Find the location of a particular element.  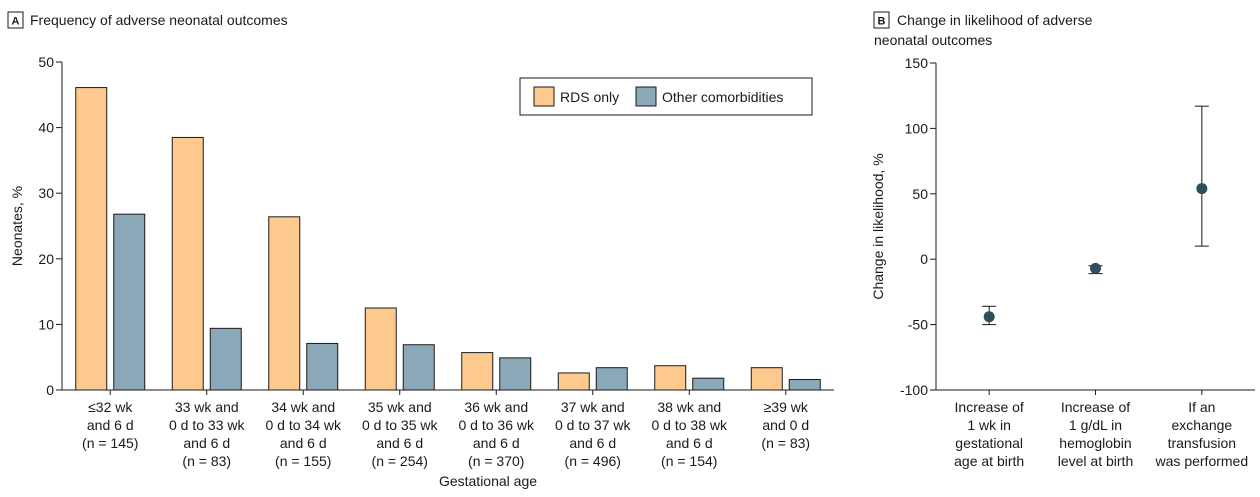

legend: RDS only Other comorbidities is located at coordinates (666, 96).